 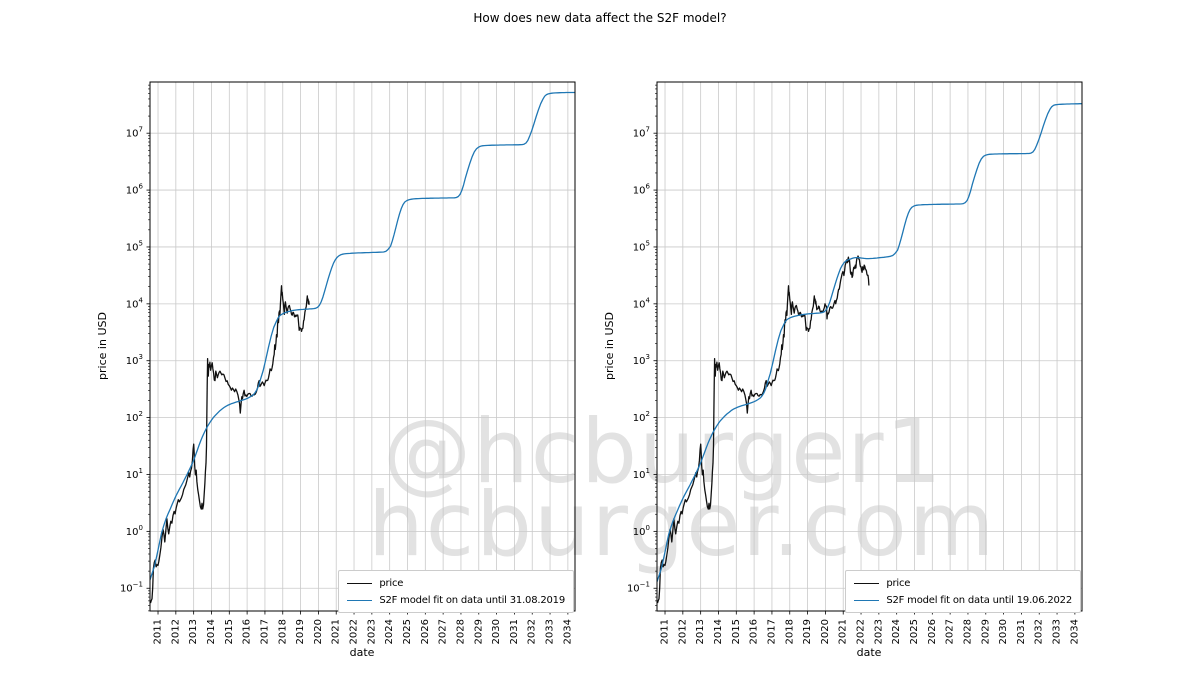 I want to click on watermark-line-1: @hcburger1, so click(x=663, y=451).